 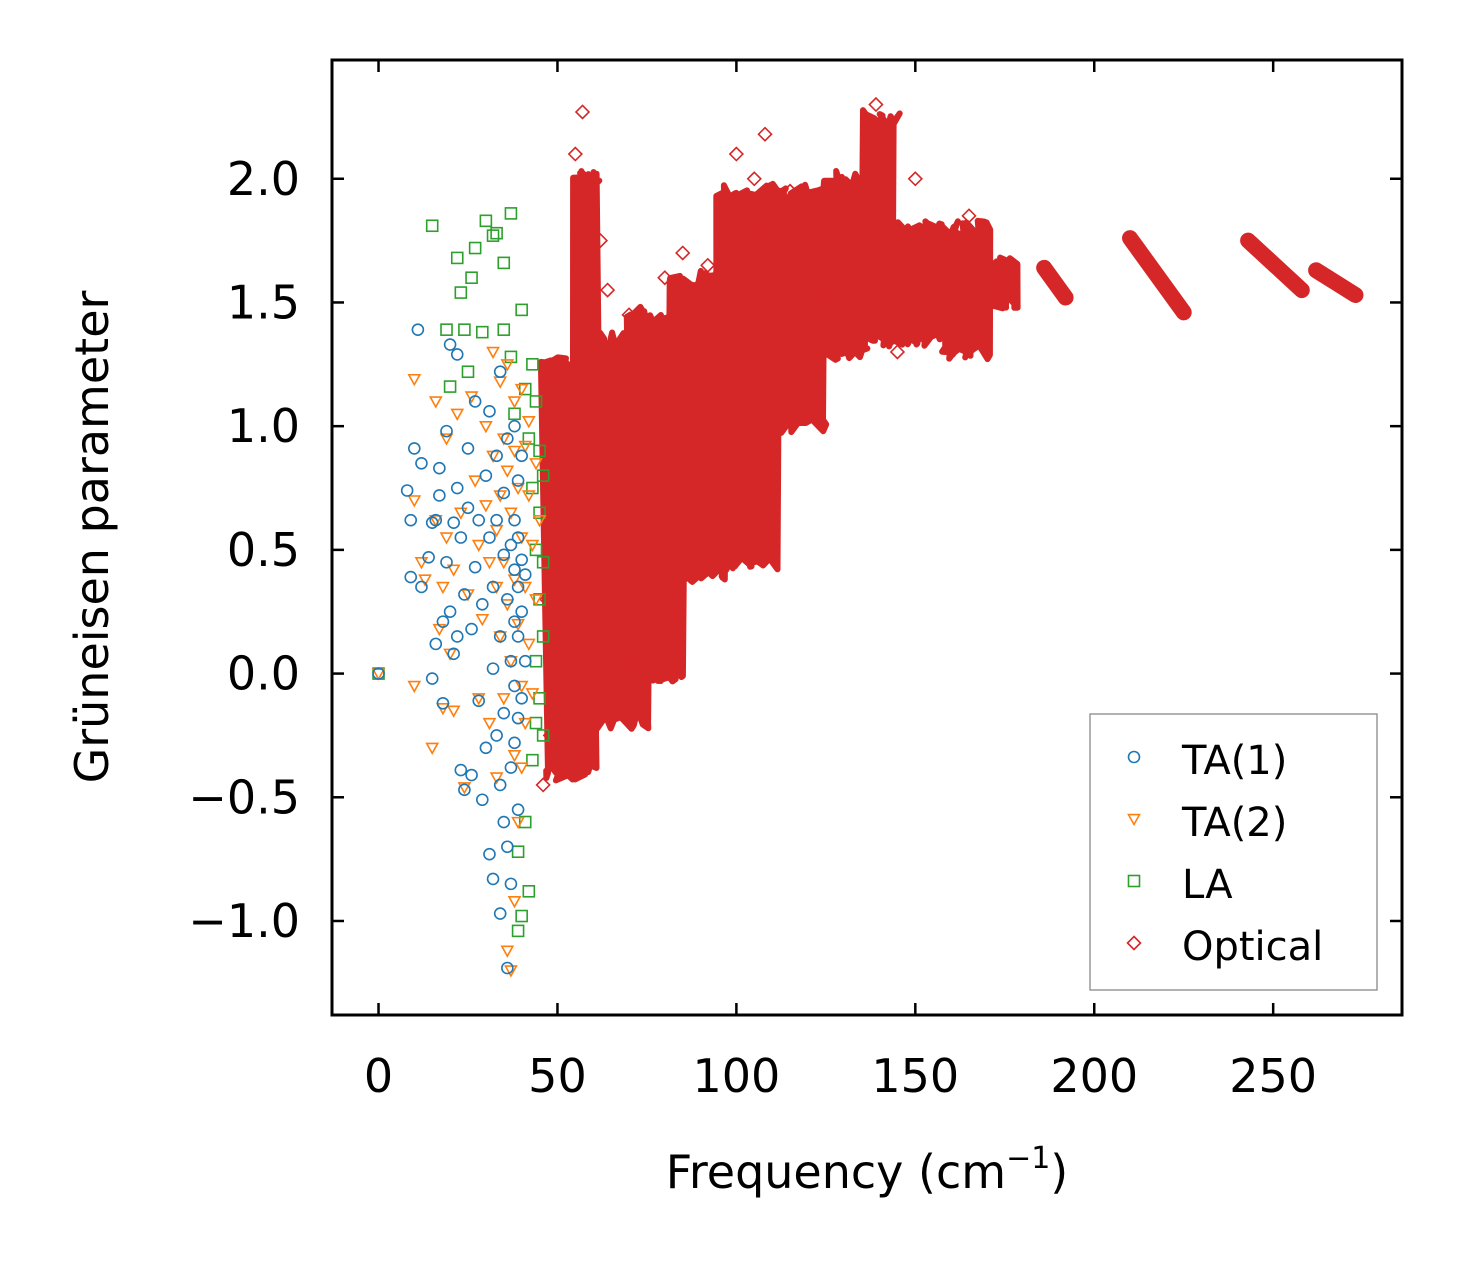 What do you see at coordinates (836, 1172) in the screenshot?
I see `x-axis-label-text: Frequency (cm` at bounding box center [836, 1172].